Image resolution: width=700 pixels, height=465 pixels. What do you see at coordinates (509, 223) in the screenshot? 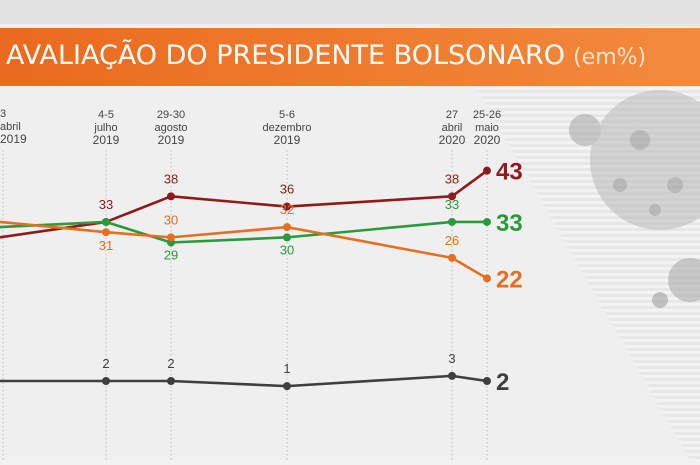
I see `end-label-green: 33` at bounding box center [509, 223].